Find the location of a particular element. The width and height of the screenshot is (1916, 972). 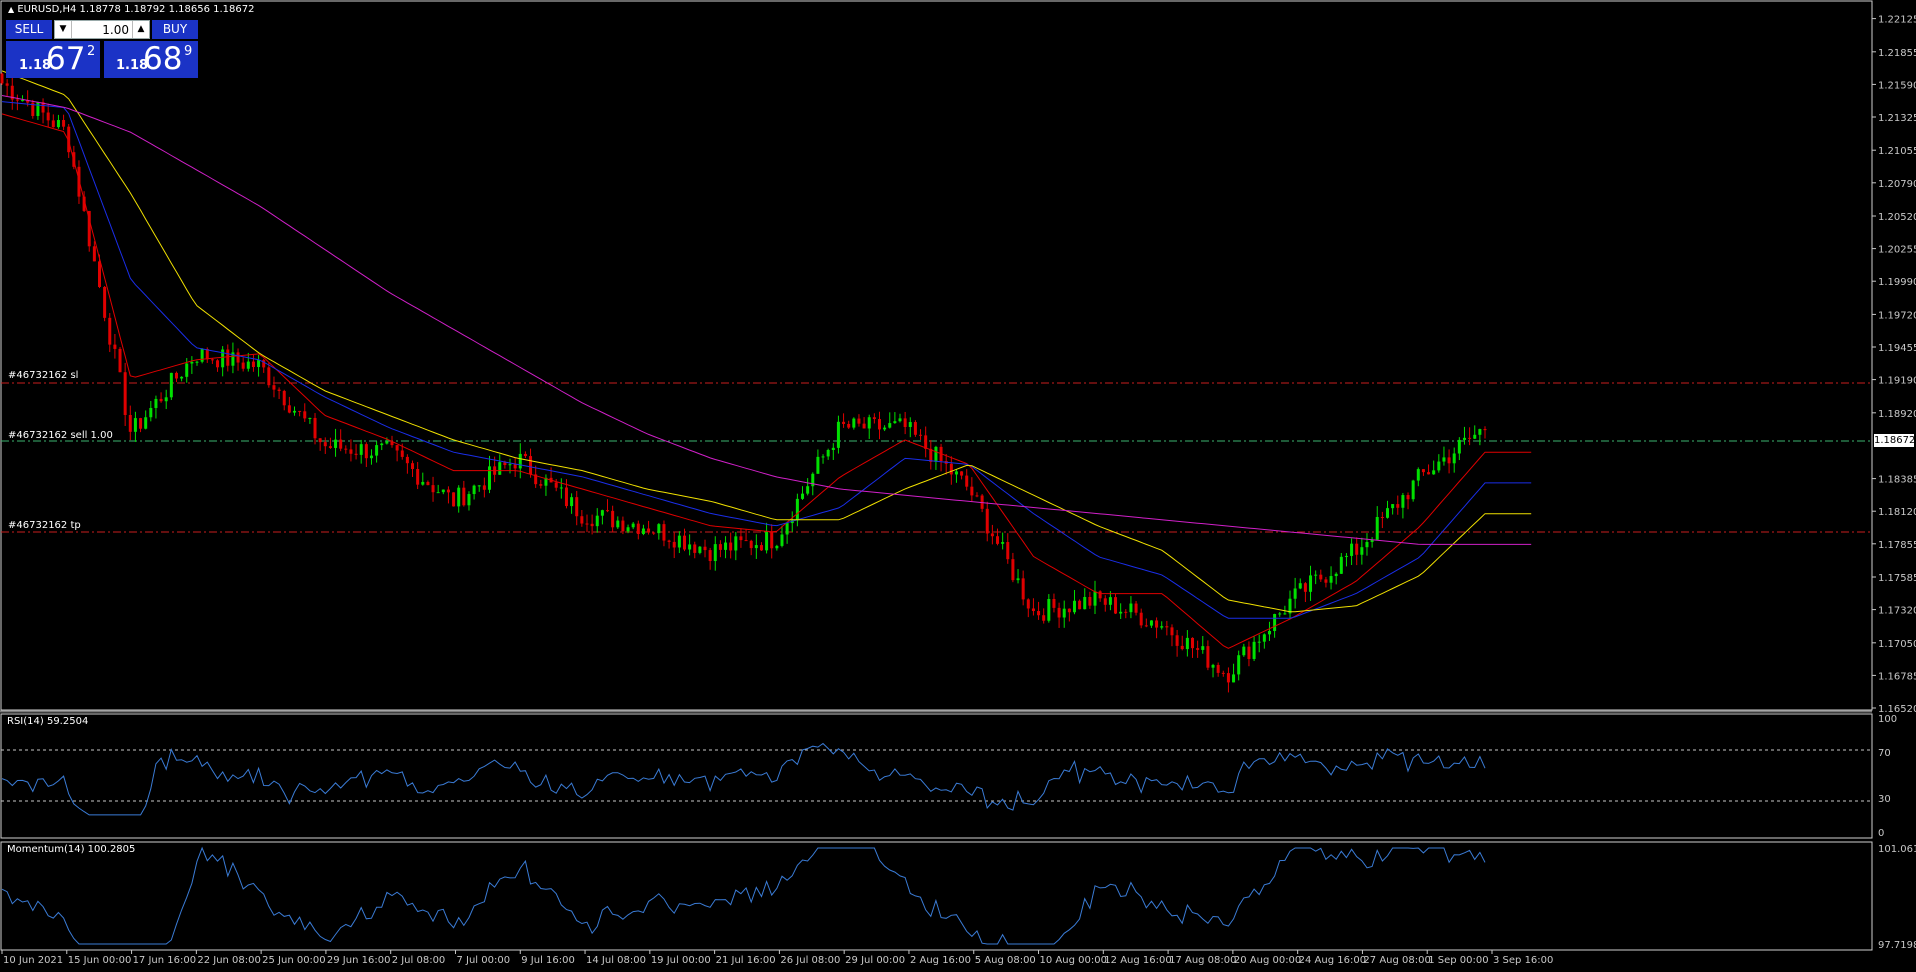

entry-label: #46732162 sell 1.00 is located at coordinates (60, 435).